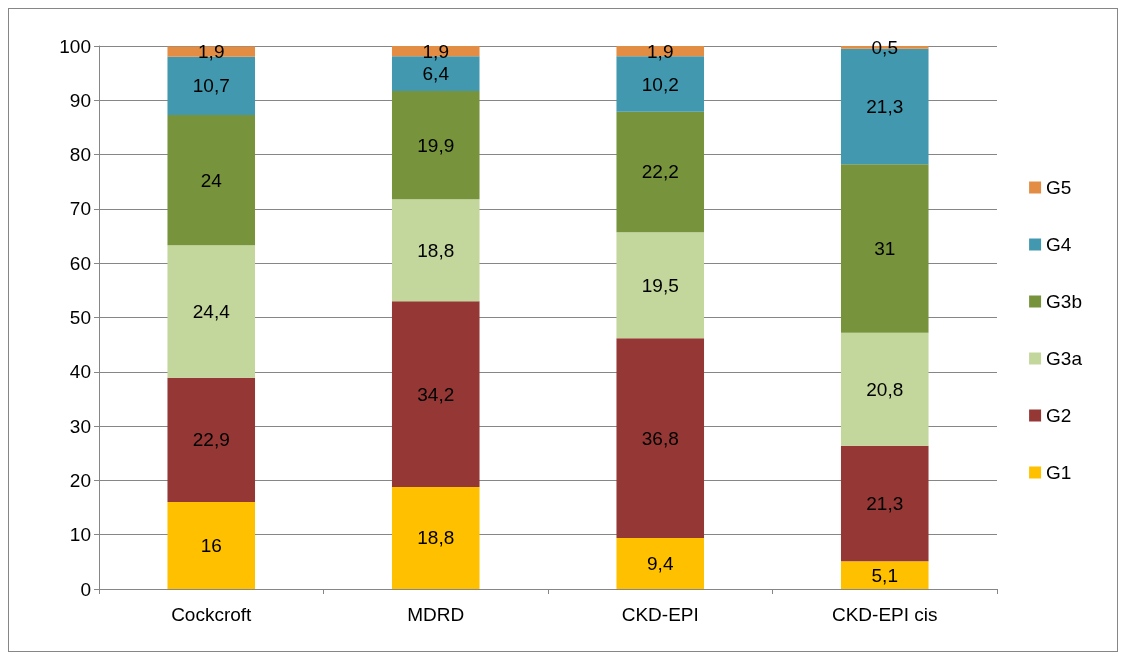 The image size is (1130, 664). What do you see at coordinates (1059, 244) in the screenshot?
I see `legend-label: G4` at bounding box center [1059, 244].